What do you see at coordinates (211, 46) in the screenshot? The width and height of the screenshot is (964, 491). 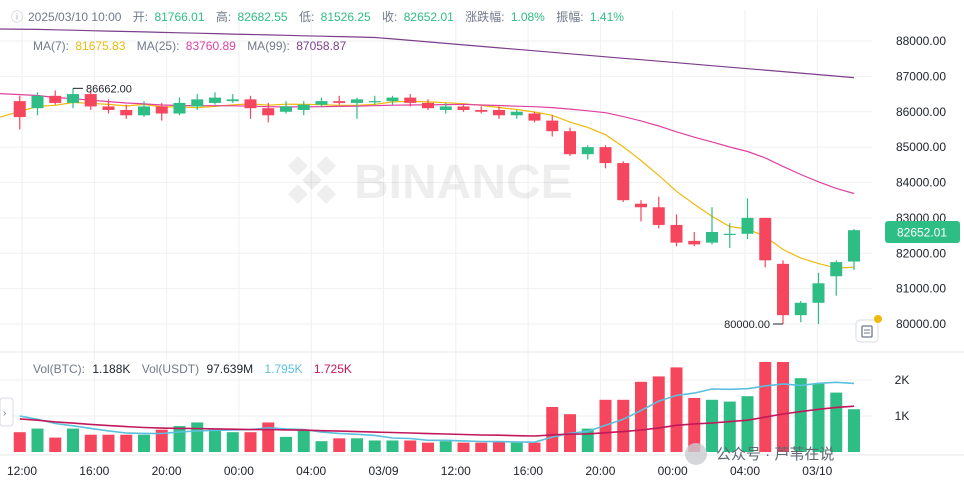 I see `ma25-value: 83760.89` at bounding box center [211, 46].